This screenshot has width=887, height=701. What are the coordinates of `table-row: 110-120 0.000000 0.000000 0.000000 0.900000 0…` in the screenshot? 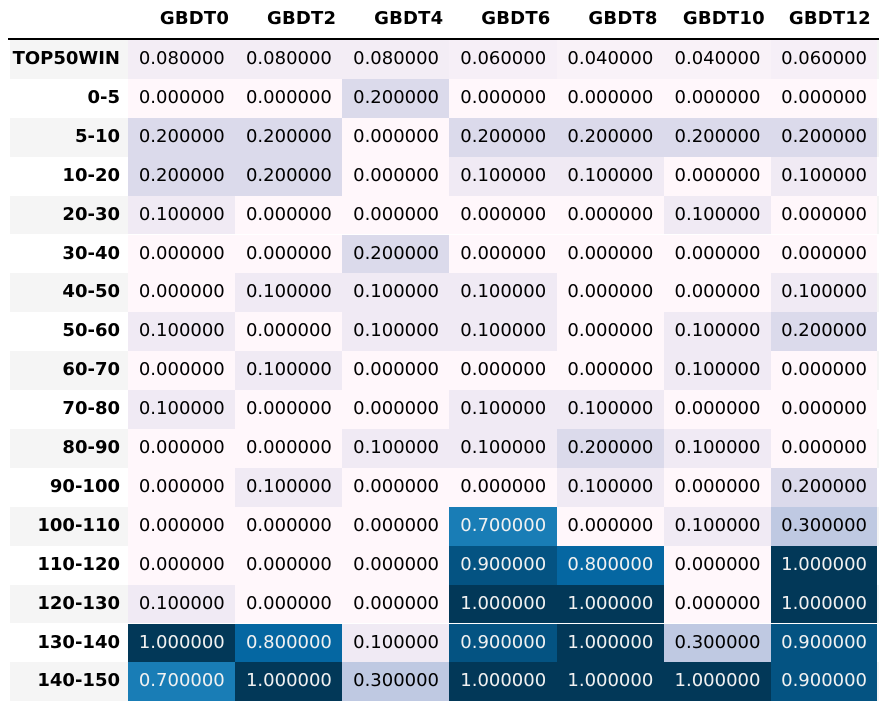 It's located at (443, 565).